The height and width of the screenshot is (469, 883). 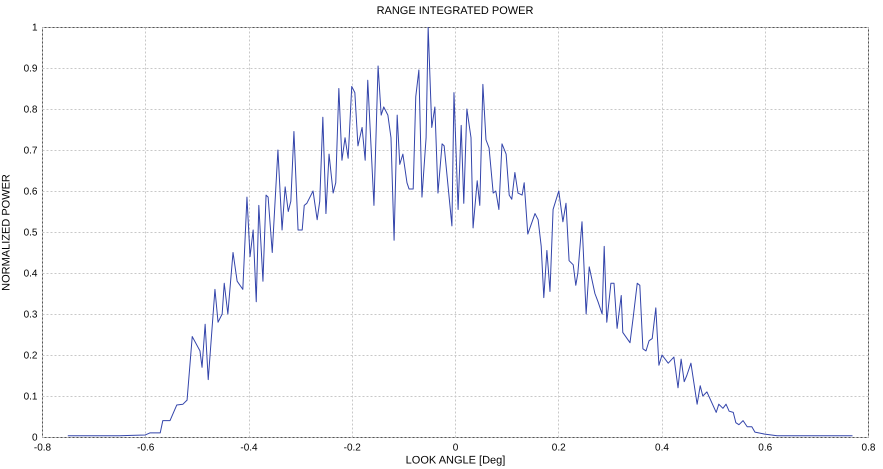 I want to click on x-tick-label: 0.8, so click(x=869, y=448).